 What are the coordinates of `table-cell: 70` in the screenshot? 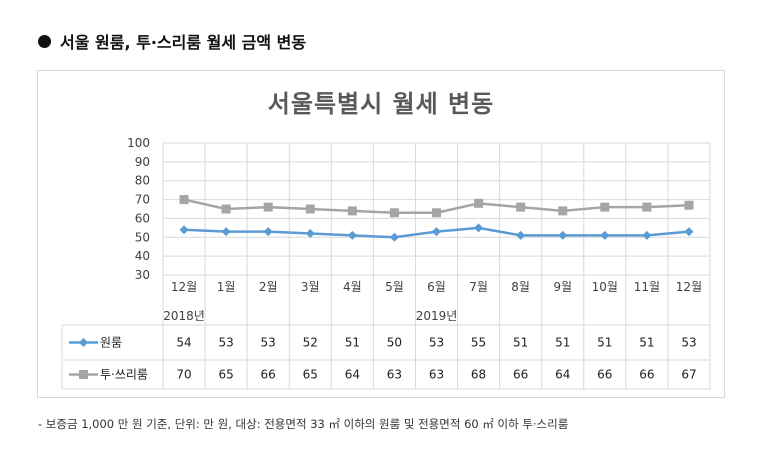 It's located at (183, 375).